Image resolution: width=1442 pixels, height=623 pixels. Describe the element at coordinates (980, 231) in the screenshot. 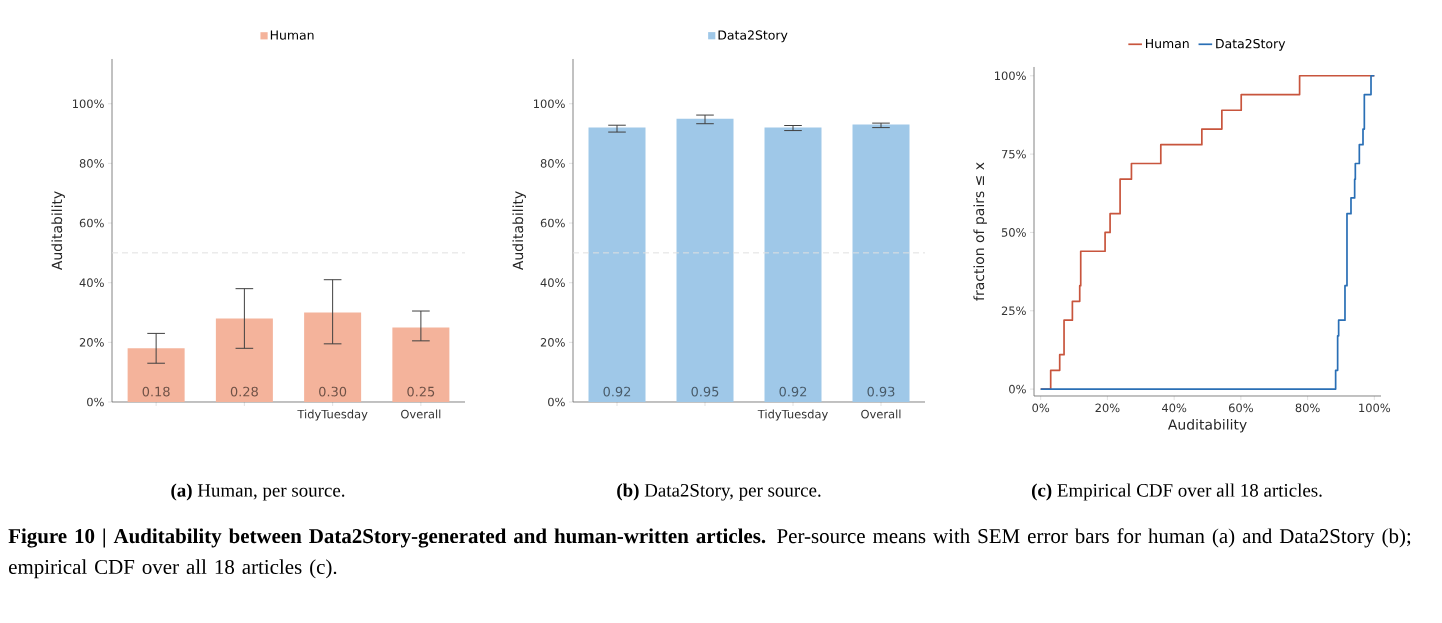

I see `y-axis-title: fraction of pairs ≤ x` at that location.